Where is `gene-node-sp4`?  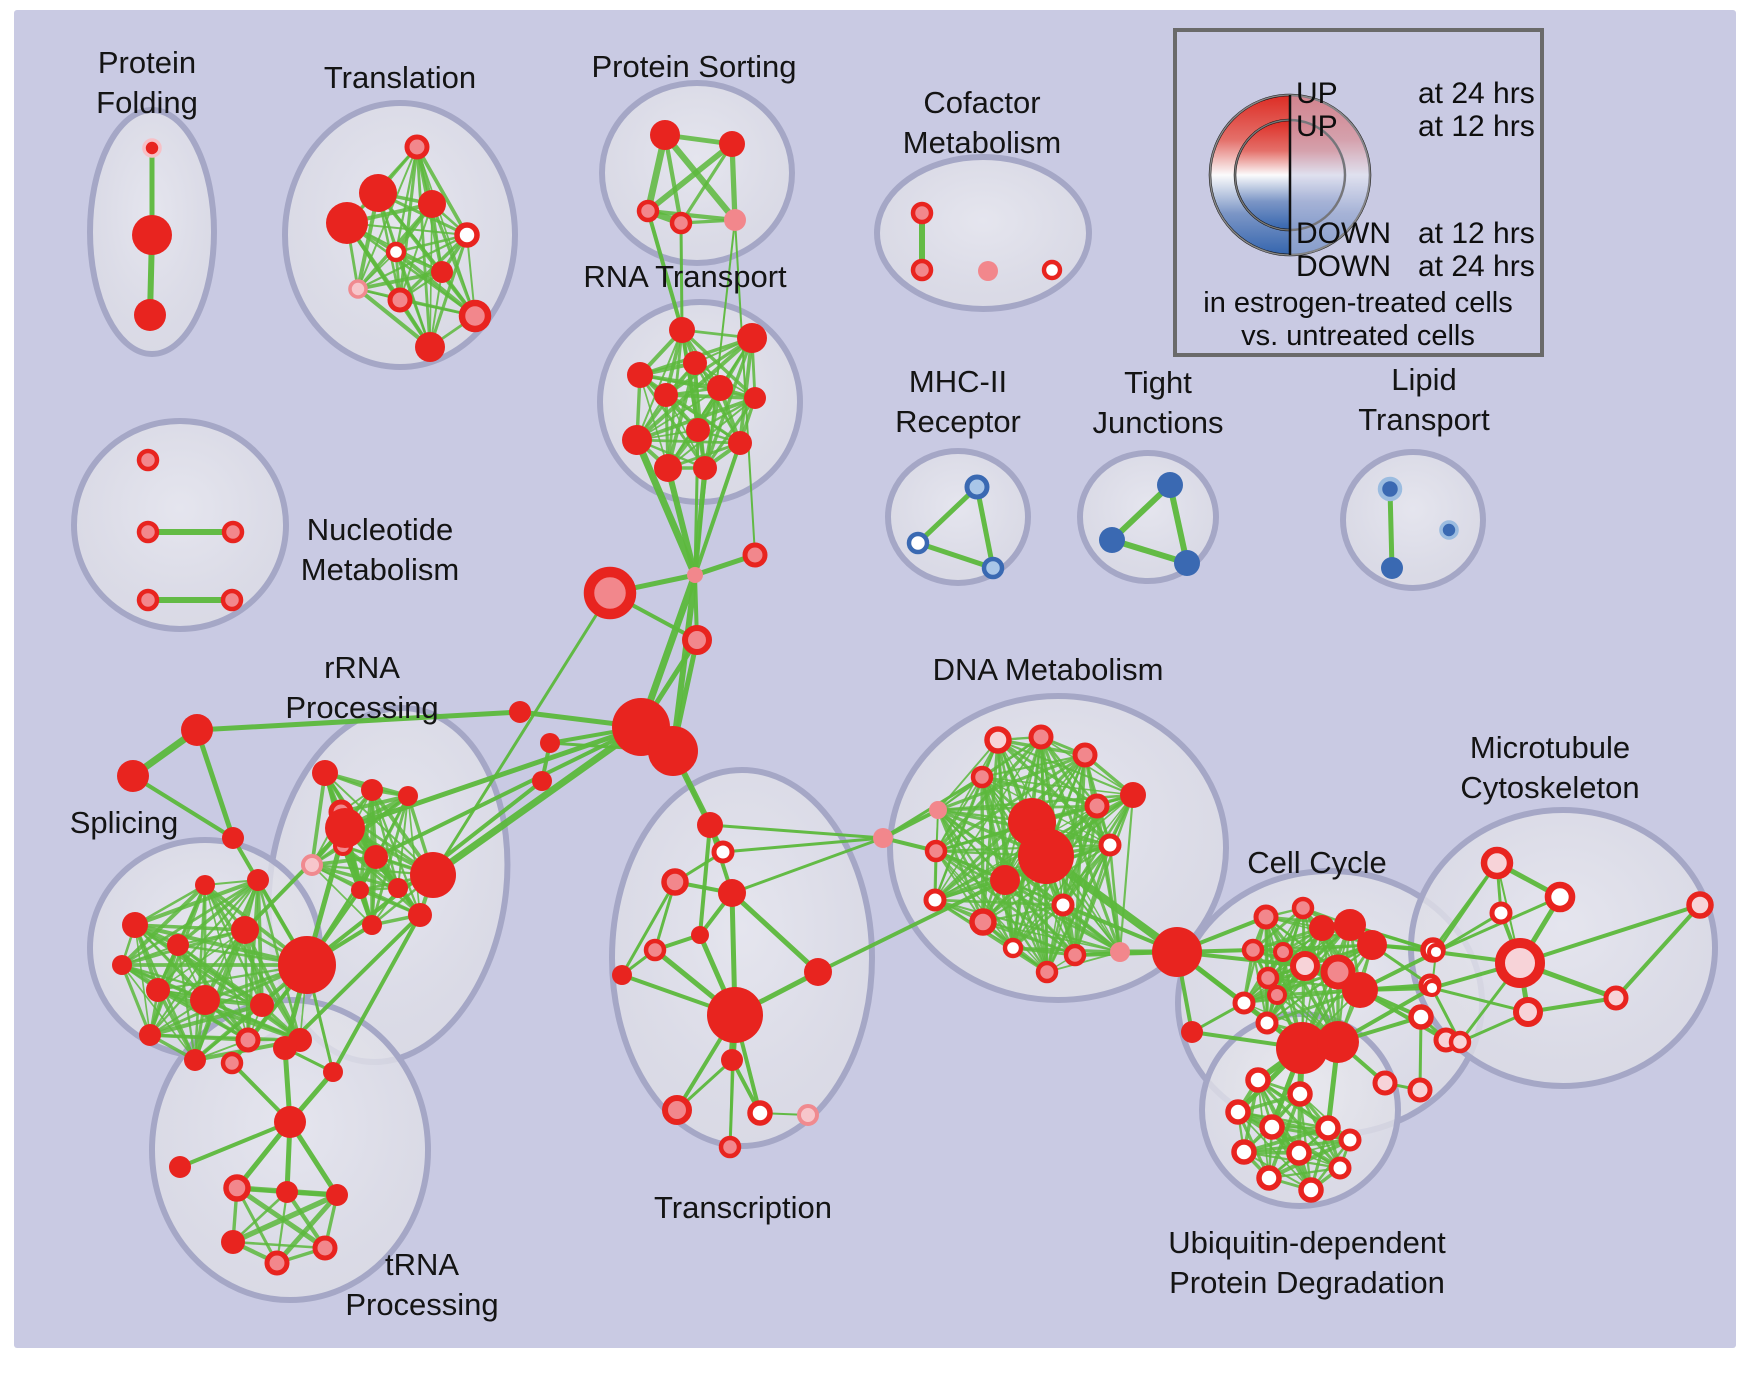
gene-node-sp4 is located at coordinates (122, 965).